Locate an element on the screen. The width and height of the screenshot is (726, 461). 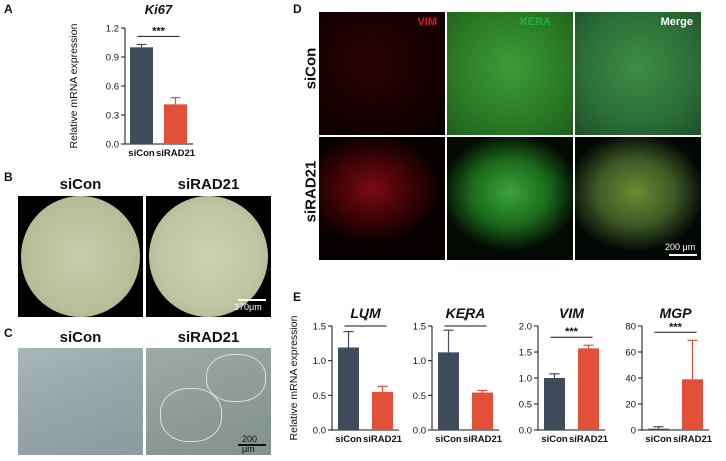
paneld-row-label-sicon: siCon is located at coordinates (311, 68).